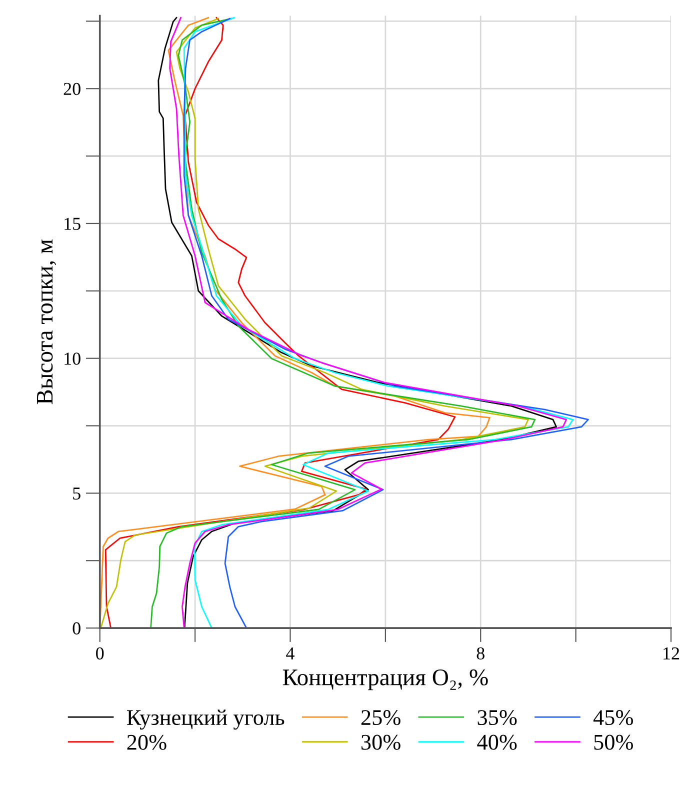  What do you see at coordinates (72, 89) in the screenshot?
I see `y-tick-label: 20` at bounding box center [72, 89].